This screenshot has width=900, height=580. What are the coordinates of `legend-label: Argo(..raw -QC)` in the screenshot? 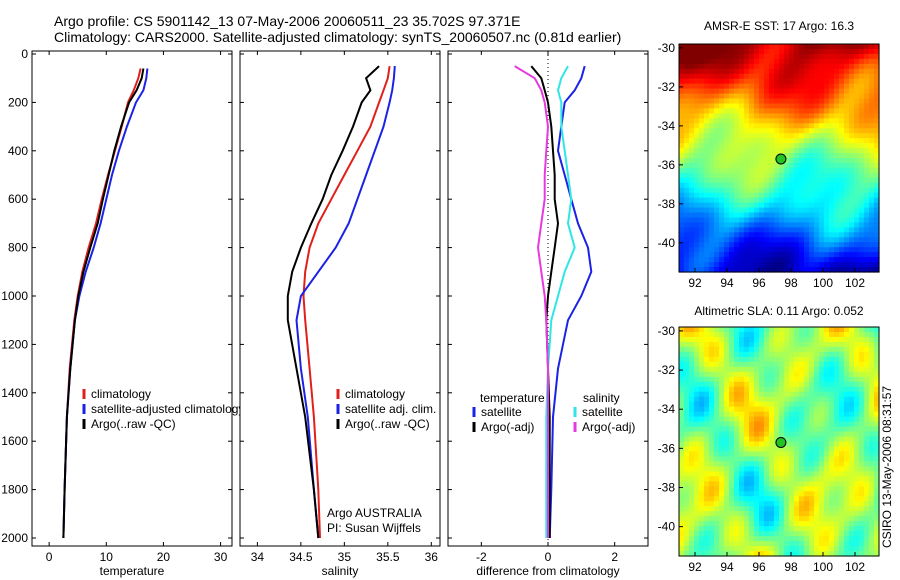 It's located at (133, 424).